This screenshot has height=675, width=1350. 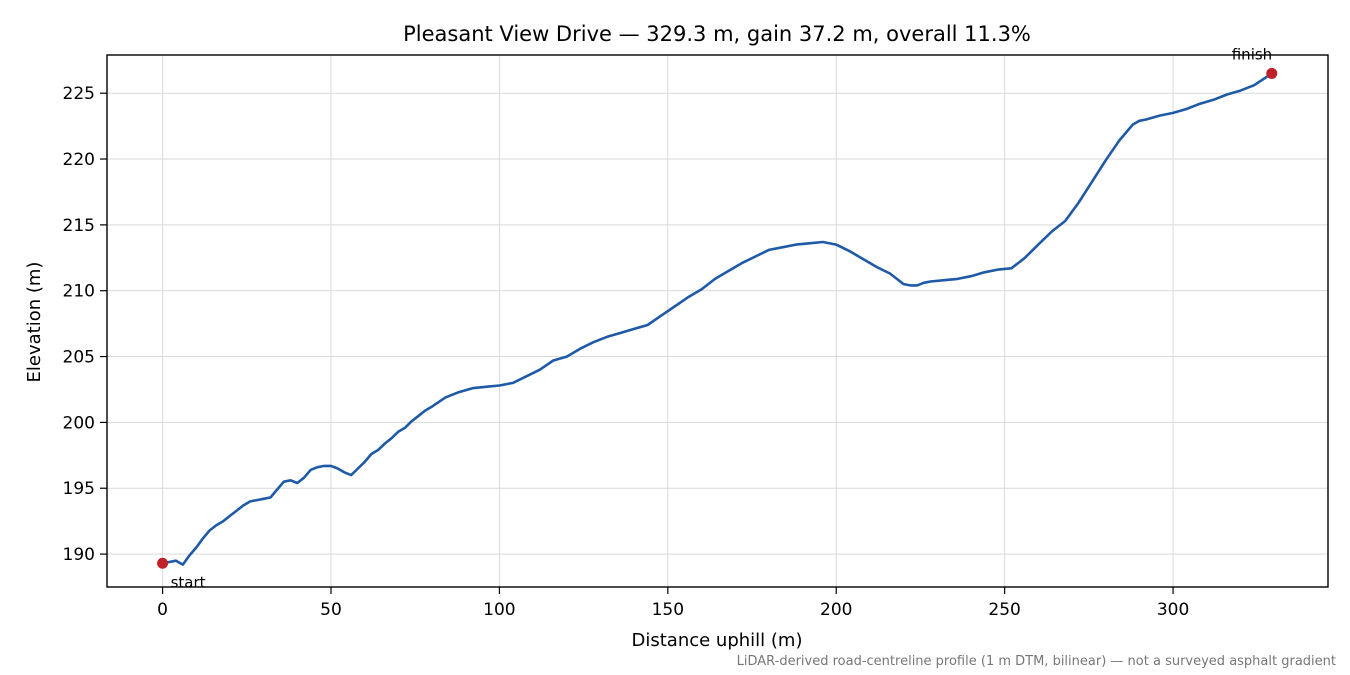 What do you see at coordinates (668, 610) in the screenshot?
I see `x-tick-label: 150` at bounding box center [668, 610].